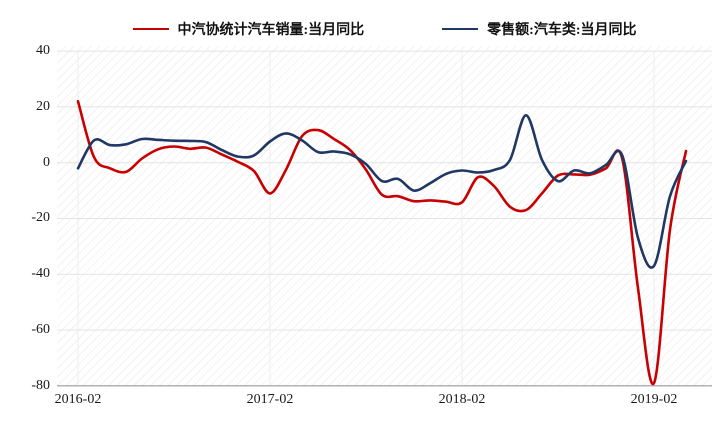 This screenshot has height=436, width=720. What do you see at coordinates (654, 399) in the screenshot?
I see `x-tick-label: 2019-02` at bounding box center [654, 399].